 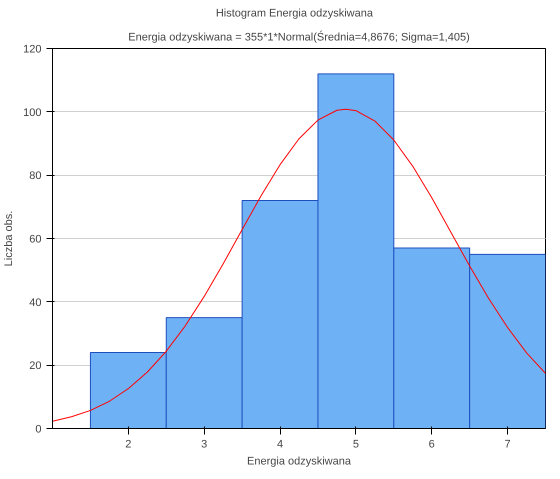 I want to click on x-tick-label: 7, so click(x=507, y=444).